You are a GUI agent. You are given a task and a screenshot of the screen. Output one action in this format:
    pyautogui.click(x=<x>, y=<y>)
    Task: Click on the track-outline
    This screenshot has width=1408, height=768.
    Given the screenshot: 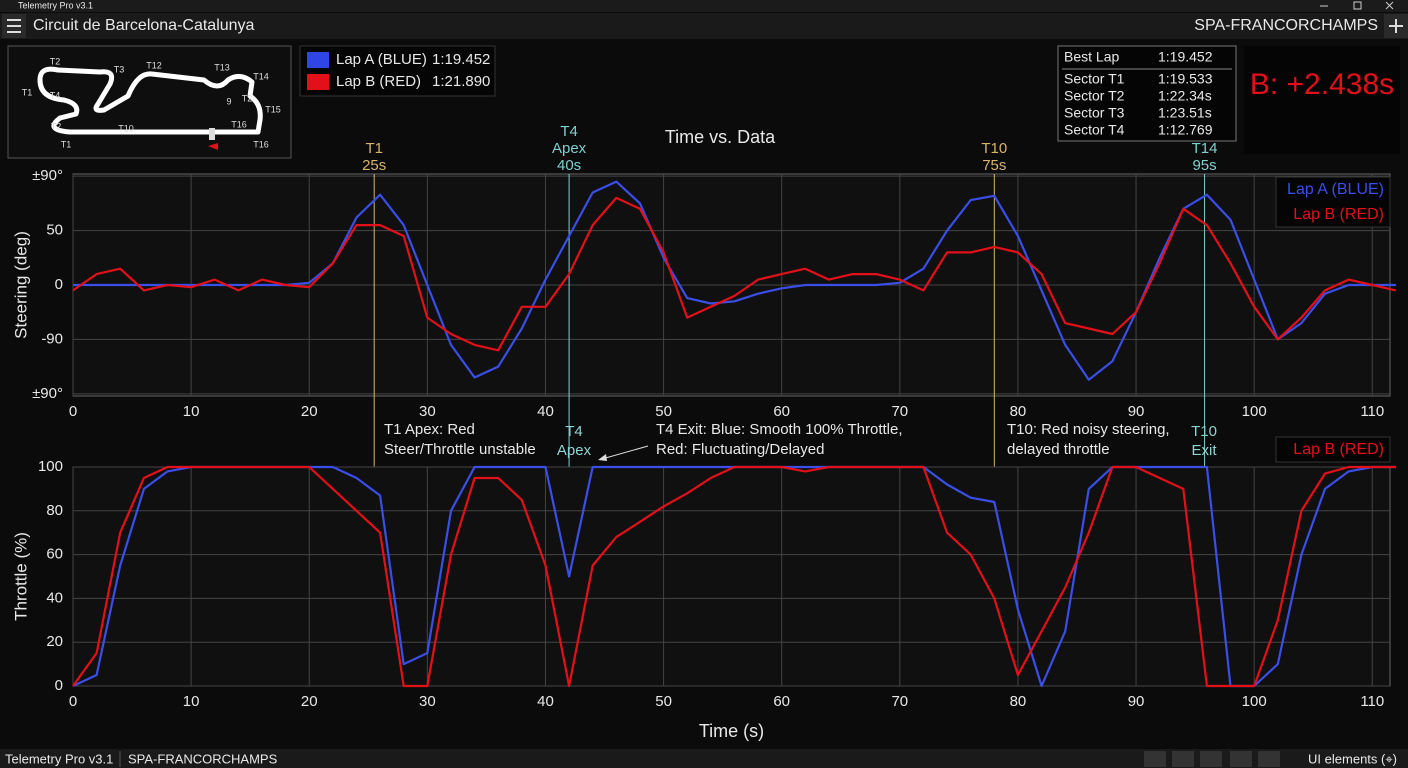 What is the action you would take?
    pyautogui.click(x=150, y=100)
    